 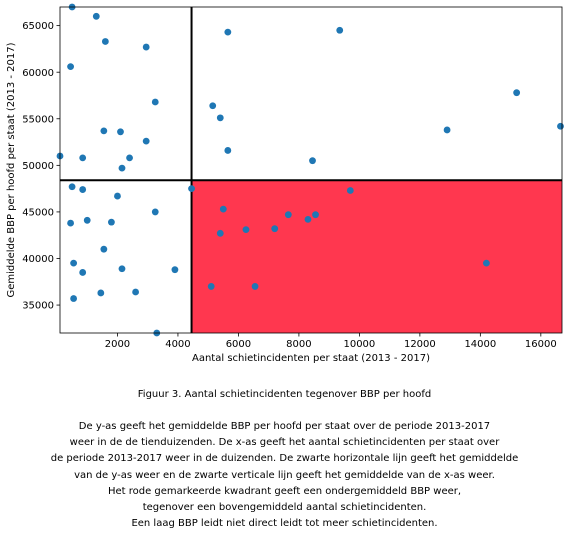 I want to click on x-tick-label: 6000, so click(x=238, y=344).